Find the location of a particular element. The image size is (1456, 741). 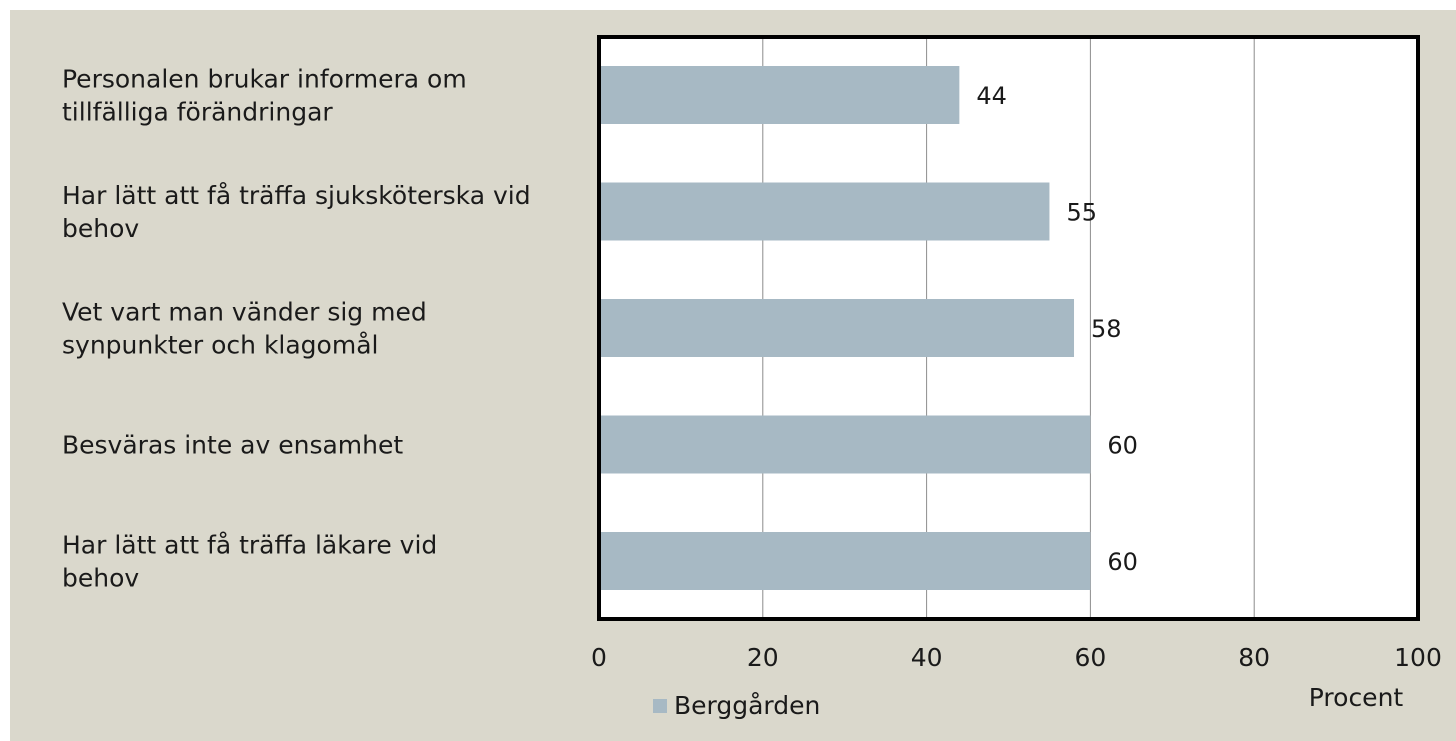

x-tick-label: 40 is located at coordinates (927, 657).